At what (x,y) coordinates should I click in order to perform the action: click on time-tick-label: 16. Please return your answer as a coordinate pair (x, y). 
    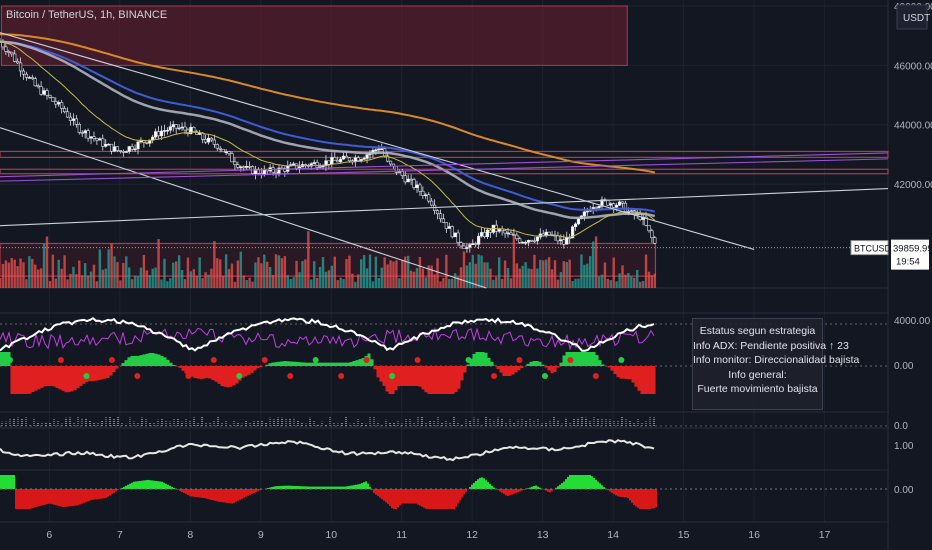
    Looking at the image, I should click on (754, 535).